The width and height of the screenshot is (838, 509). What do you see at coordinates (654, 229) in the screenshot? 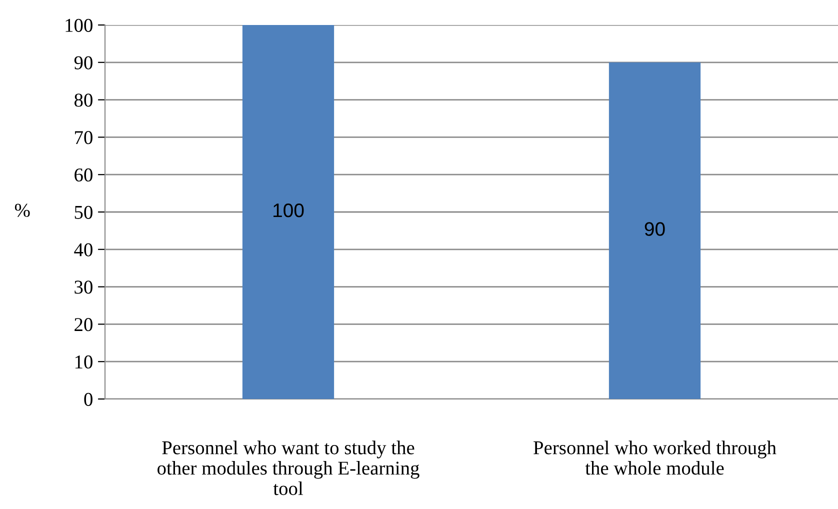
I see `data-label: 90` at bounding box center [654, 229].